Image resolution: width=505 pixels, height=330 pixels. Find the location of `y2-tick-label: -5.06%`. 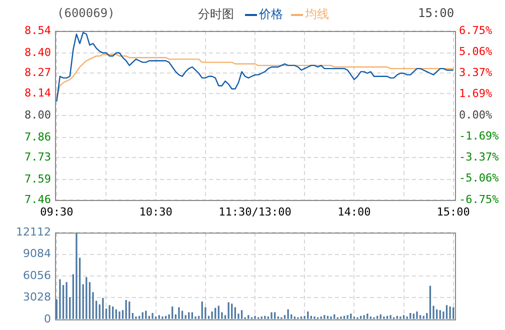

y2-tick-label: -5.06% is located at coordinates (479, 178).